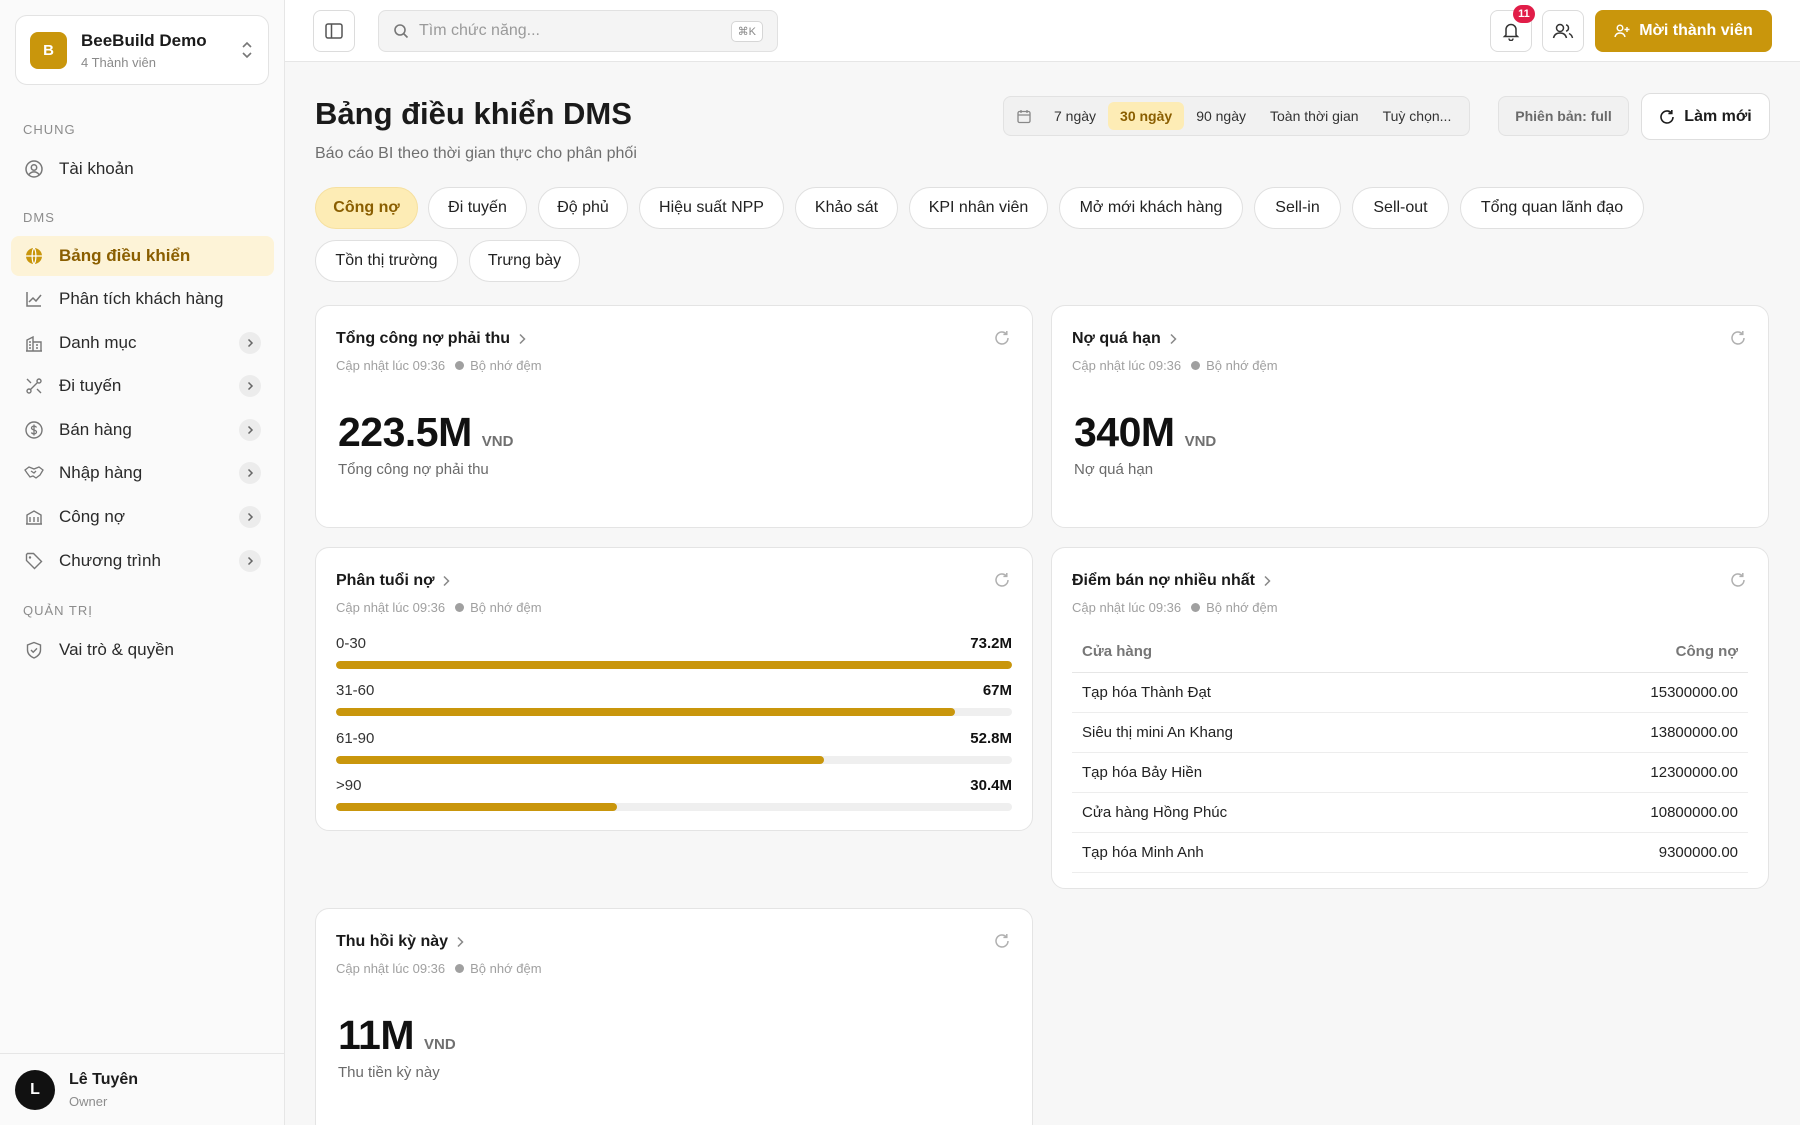 The width and height of the screenshot is (1800, 1125). I want to click on sidebar-item-account: Tài khoản, so click(142, 169).